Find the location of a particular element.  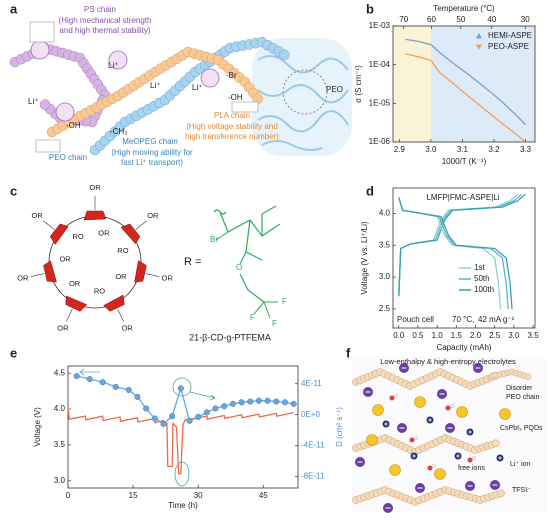

x2-tick-label: 70 is located at coordinates (403, 19).